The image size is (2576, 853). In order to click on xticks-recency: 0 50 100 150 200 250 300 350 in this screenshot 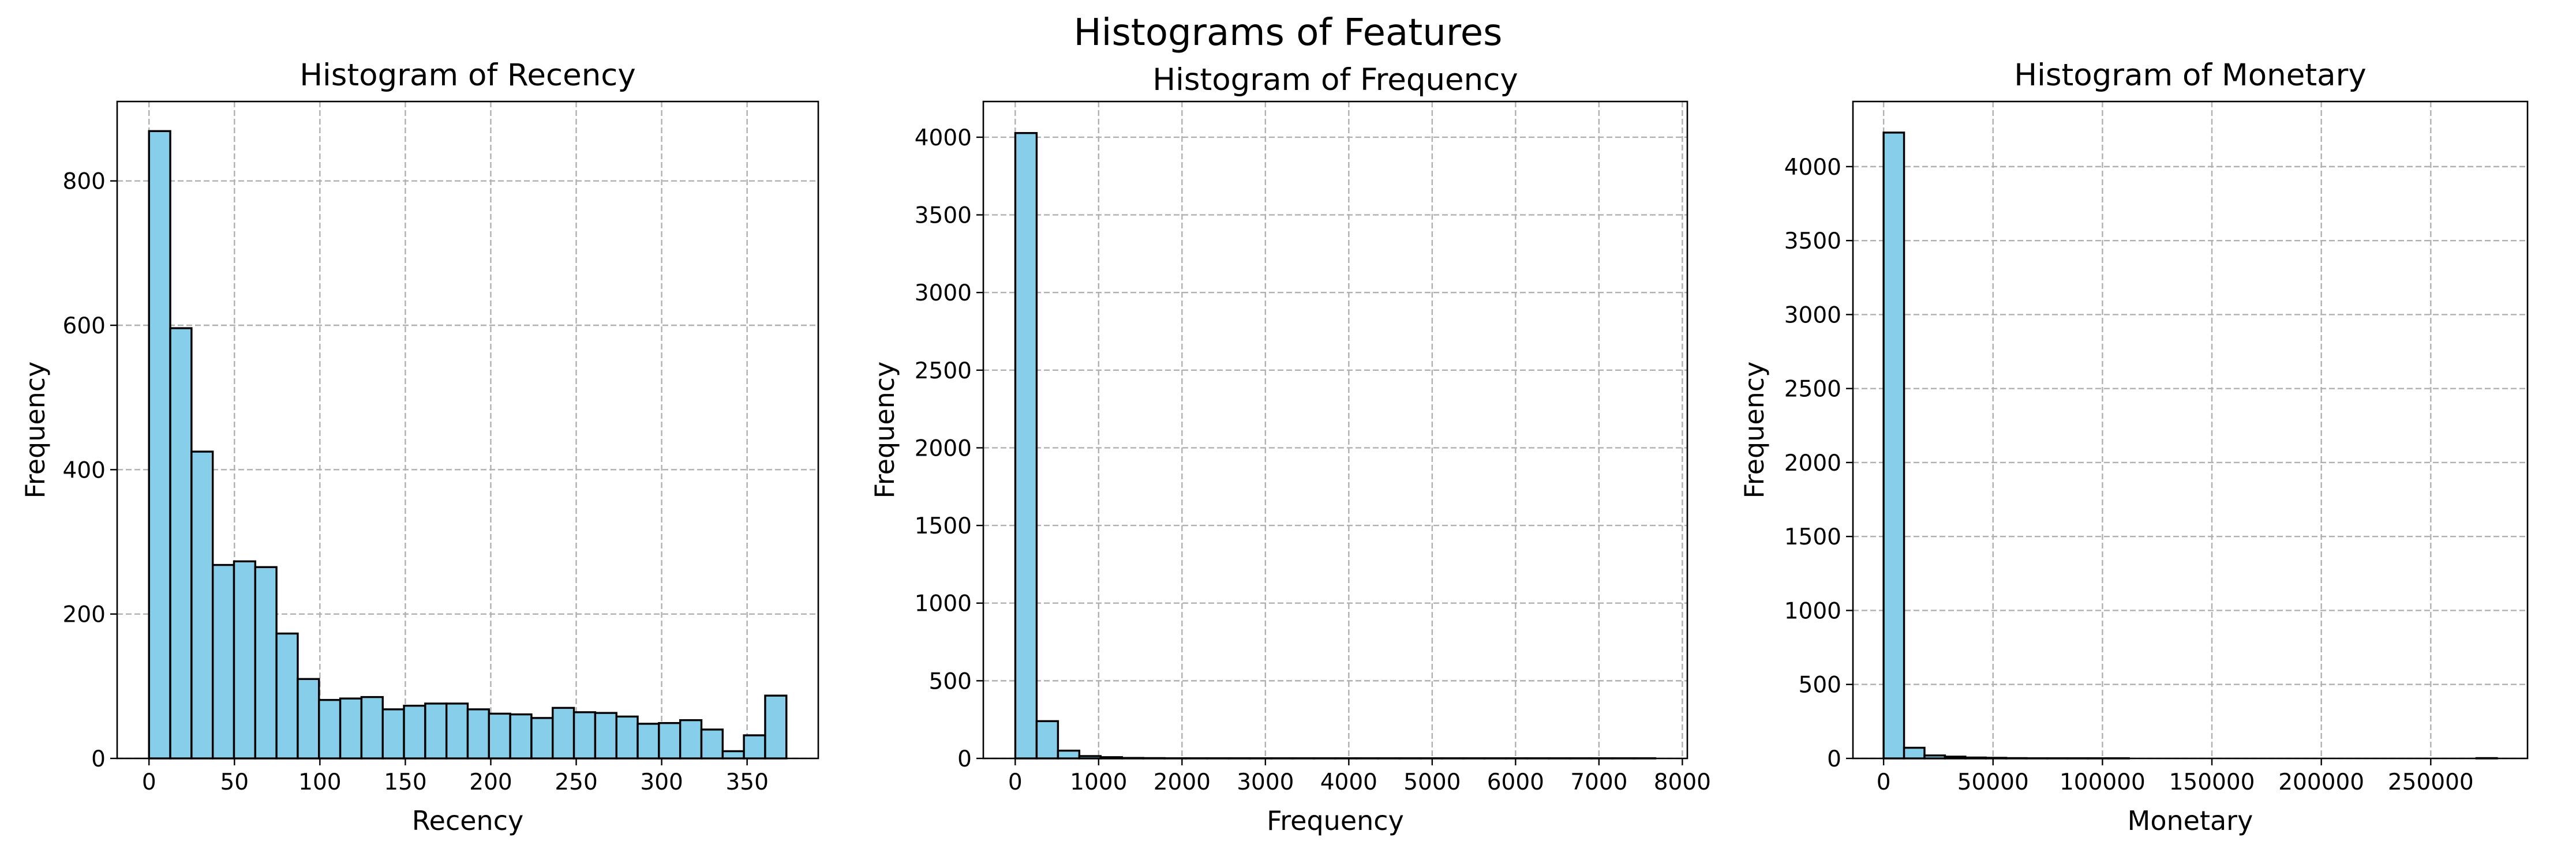, I will do `click(455, 776)`.